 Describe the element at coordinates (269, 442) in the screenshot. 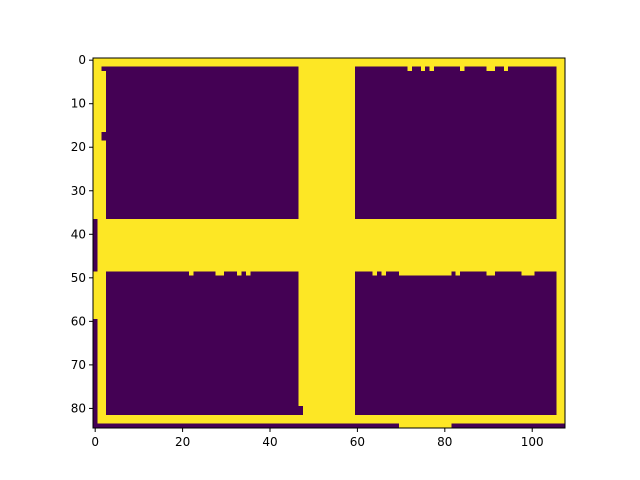

I see `x-tick-label: 40` at that location.